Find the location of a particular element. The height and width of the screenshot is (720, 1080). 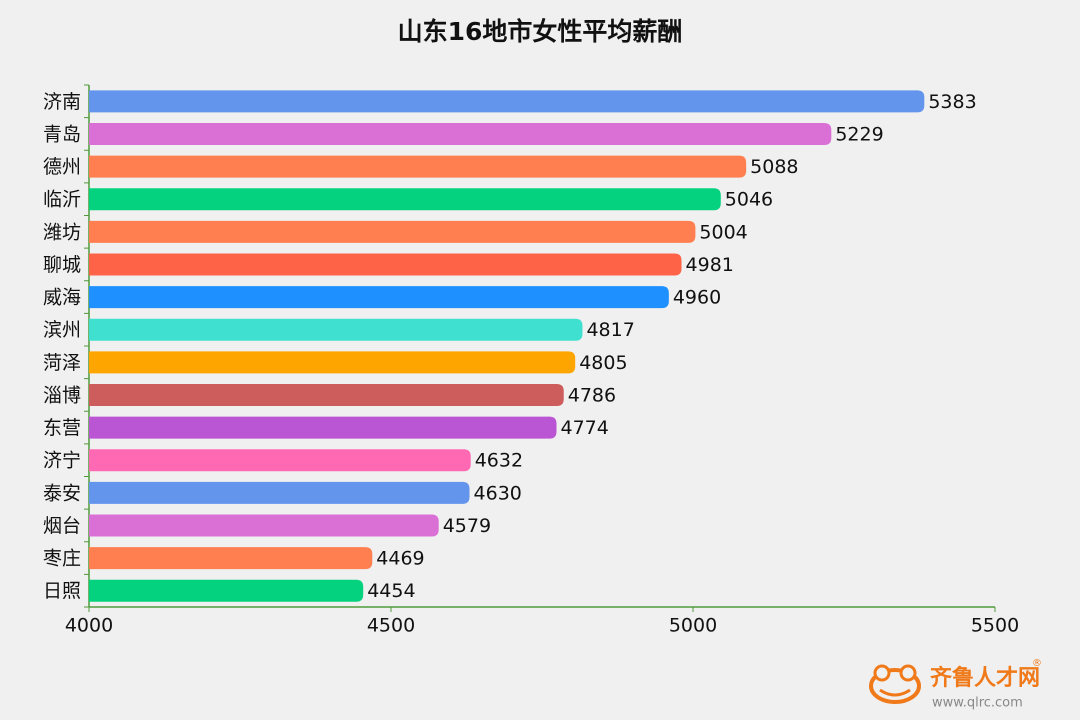

y-tick-label: 济南 is located at coordinates (62, 102).